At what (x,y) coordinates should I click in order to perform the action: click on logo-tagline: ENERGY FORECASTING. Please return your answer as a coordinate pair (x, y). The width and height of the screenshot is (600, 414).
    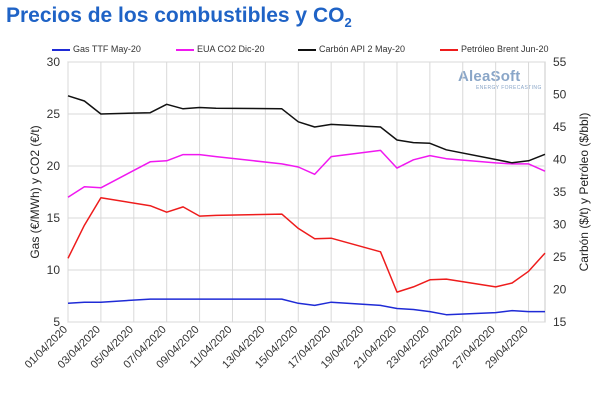
    Looking at the image, I should click on (509, 88).